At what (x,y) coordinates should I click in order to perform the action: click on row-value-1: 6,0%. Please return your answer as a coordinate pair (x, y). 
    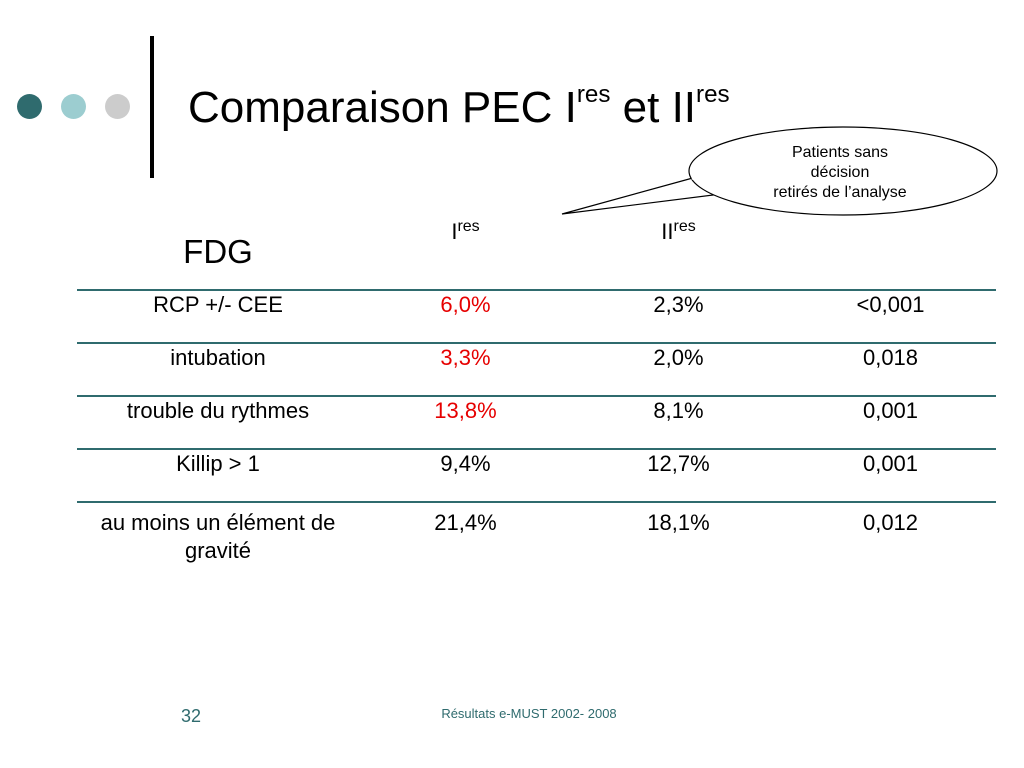
    Looking at the image, I should click on (465, 317).